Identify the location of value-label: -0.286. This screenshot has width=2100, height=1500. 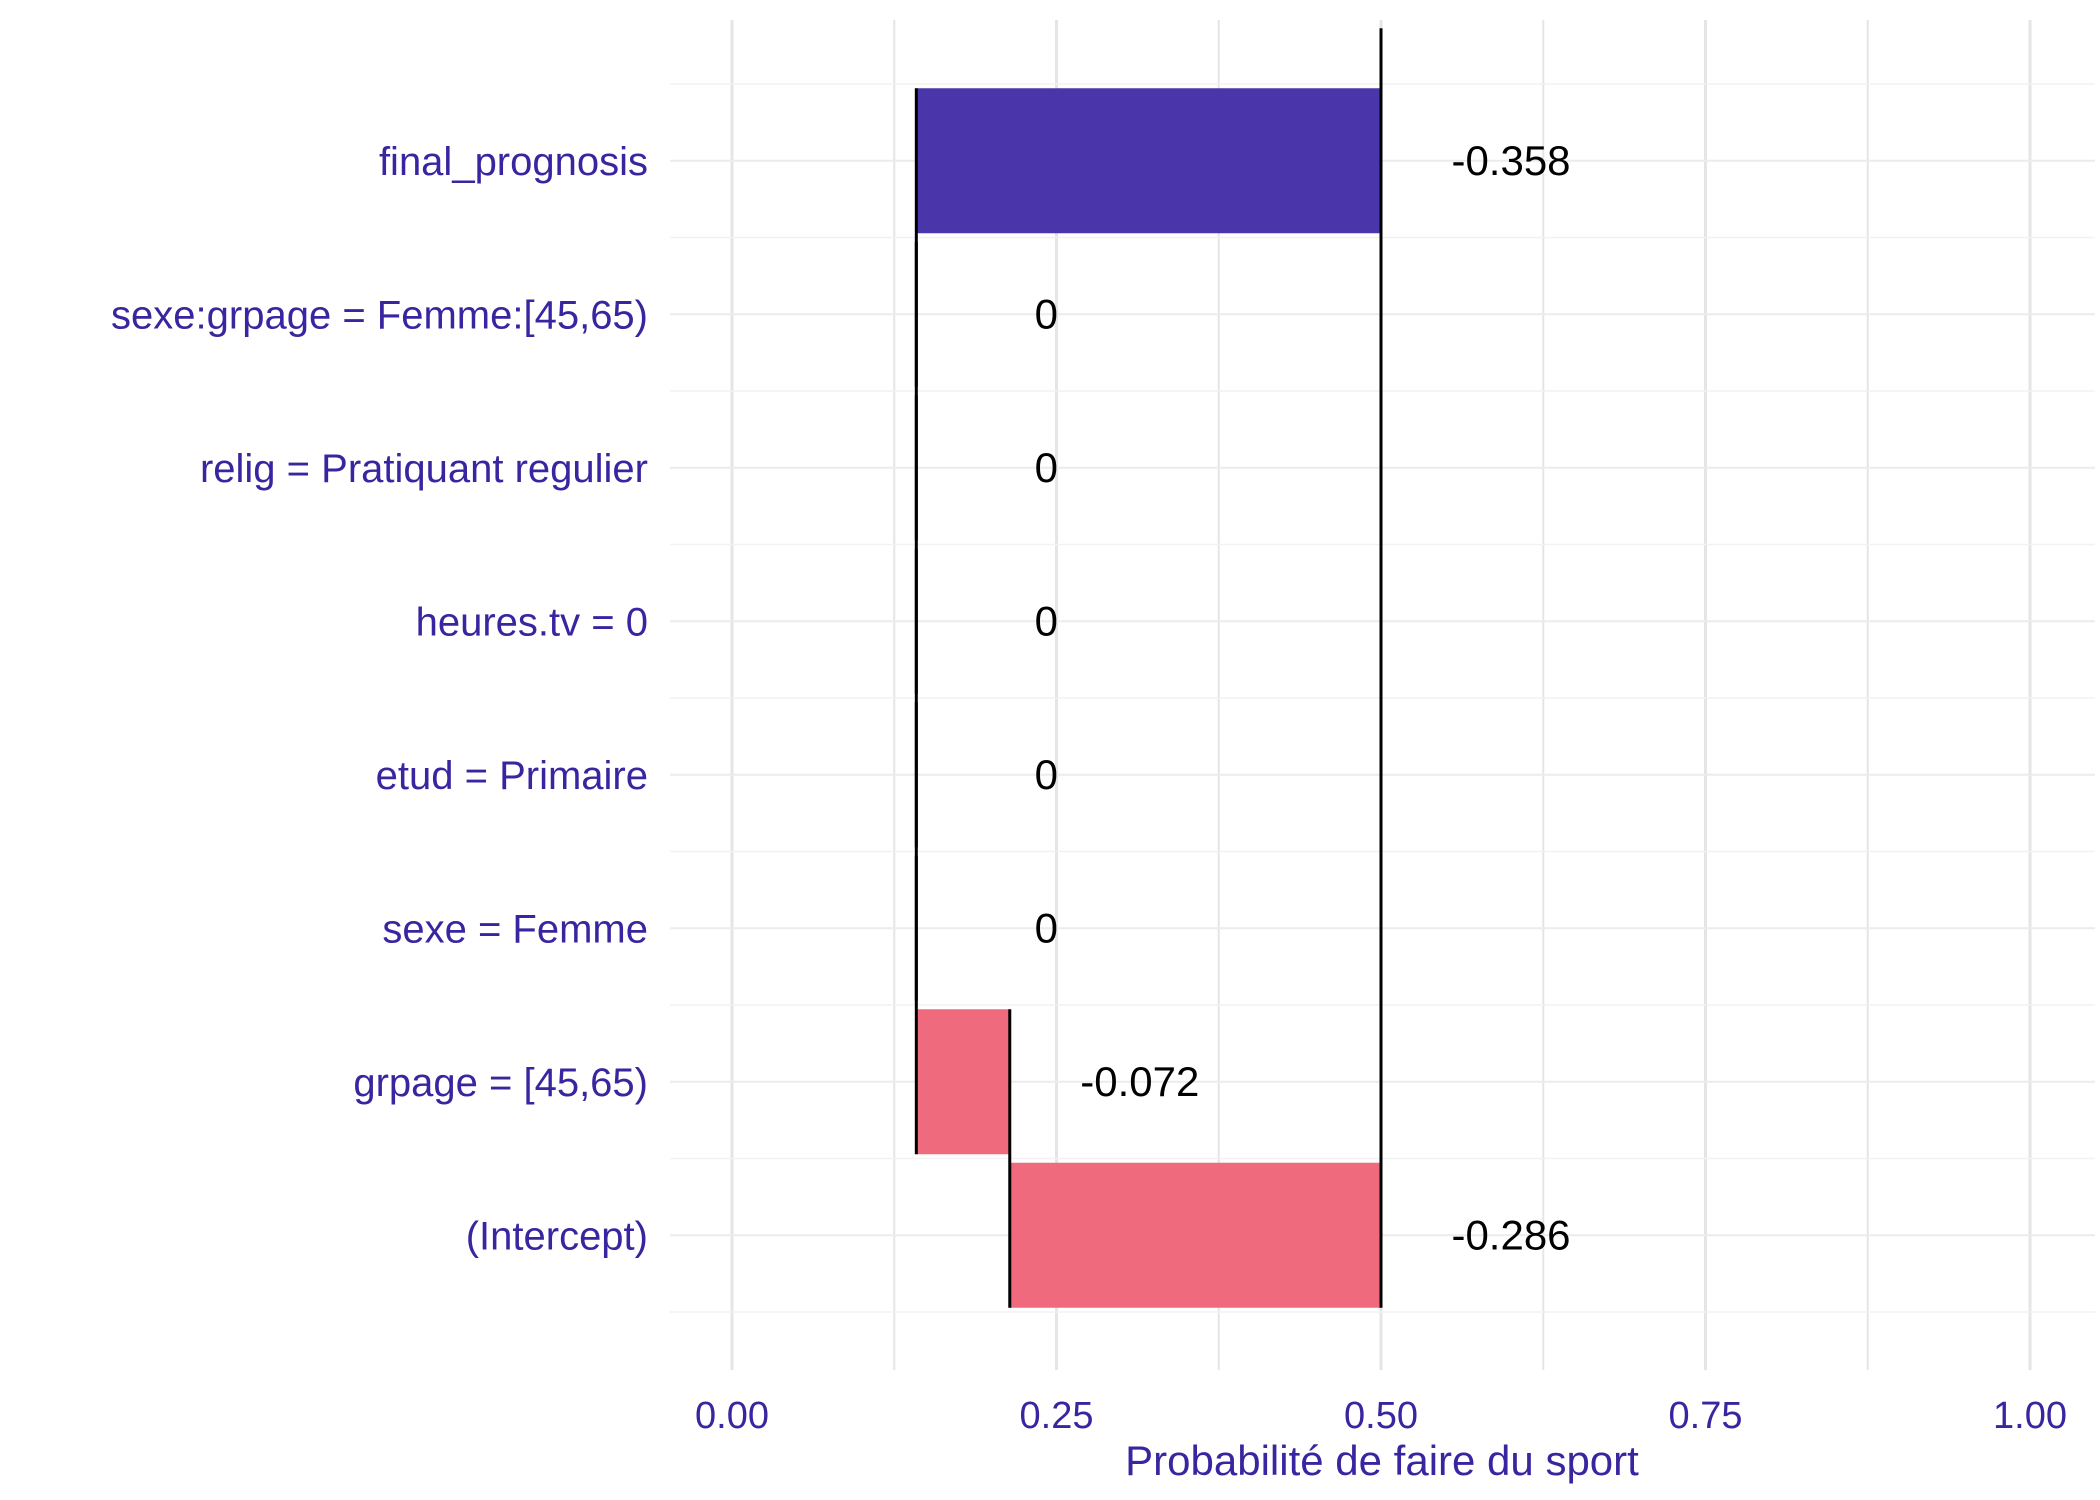
(1510, 1234).